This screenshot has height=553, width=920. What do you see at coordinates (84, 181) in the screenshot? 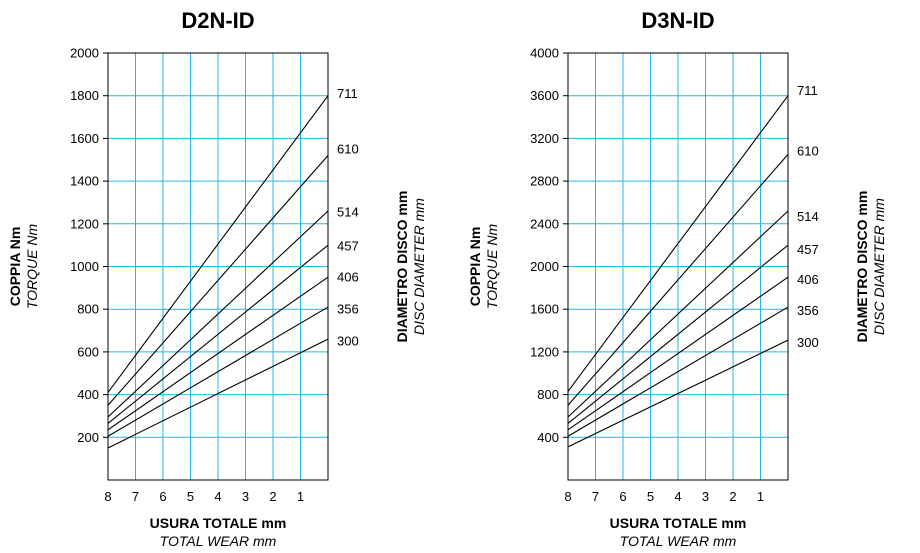
I see `y-tick-label: 1400` at bounding box center [84, 181].